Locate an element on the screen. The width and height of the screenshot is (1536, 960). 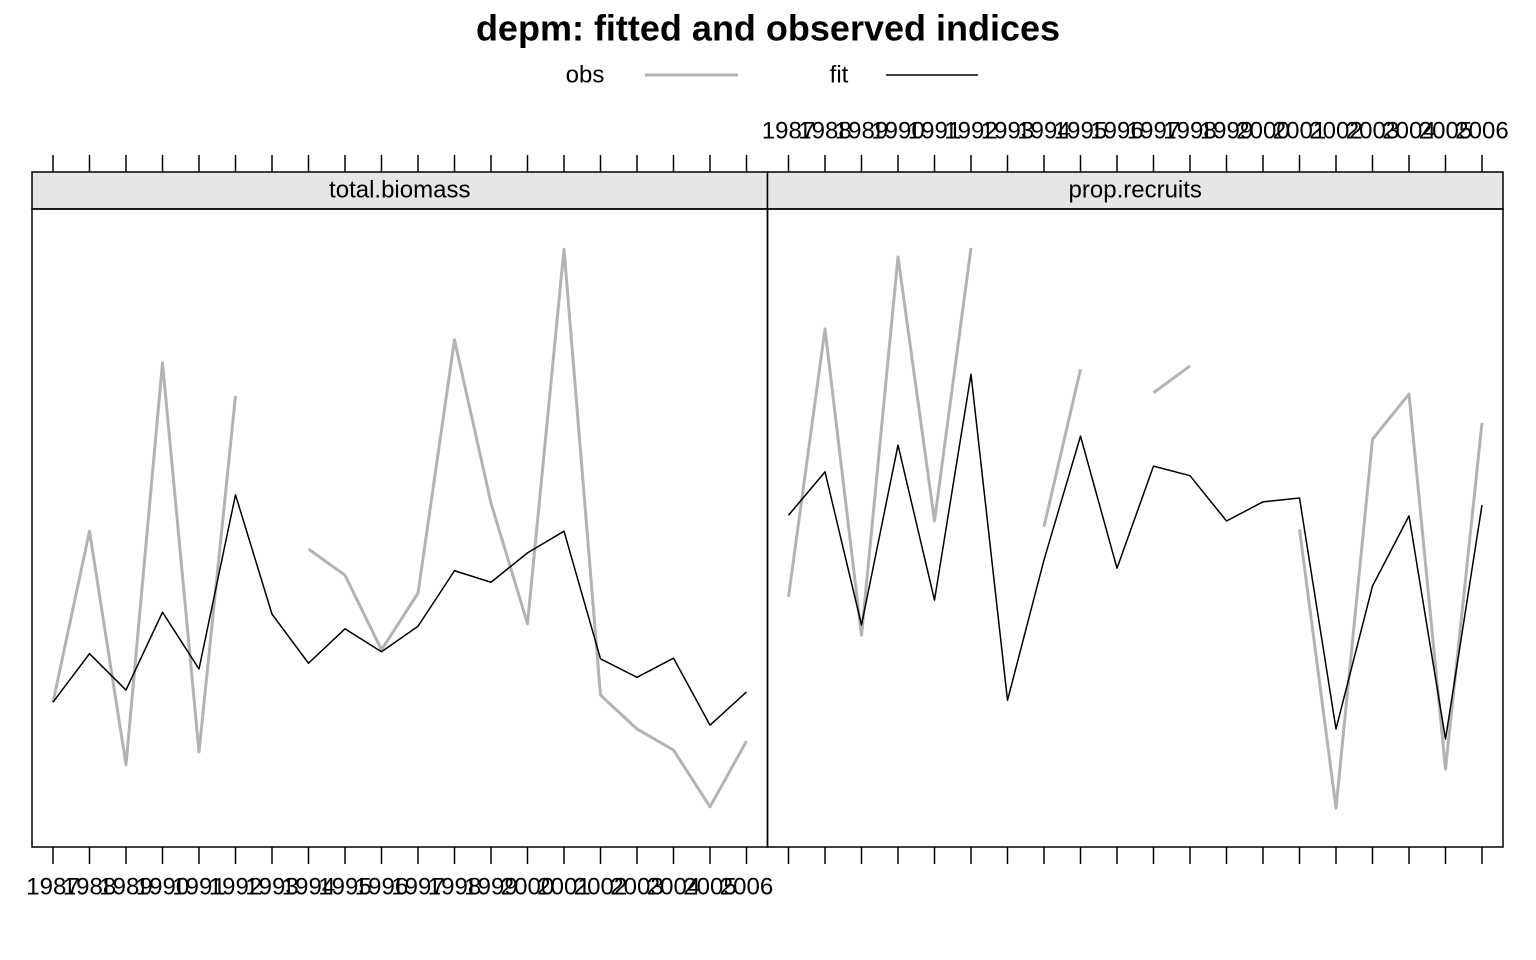
legend-label: obs is located at coordinates (585, 74).